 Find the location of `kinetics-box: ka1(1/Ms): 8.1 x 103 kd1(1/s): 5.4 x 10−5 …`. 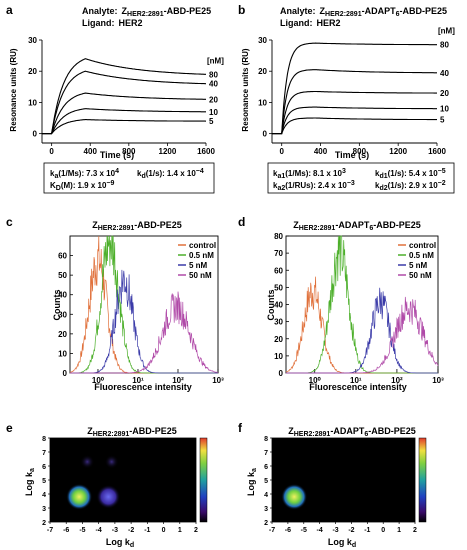

kinetics-box: ka1(1/Ms): 8.1 x 103 kd1(1/s): 5.4 x 10−5 … is located at coordinates (361, 178).